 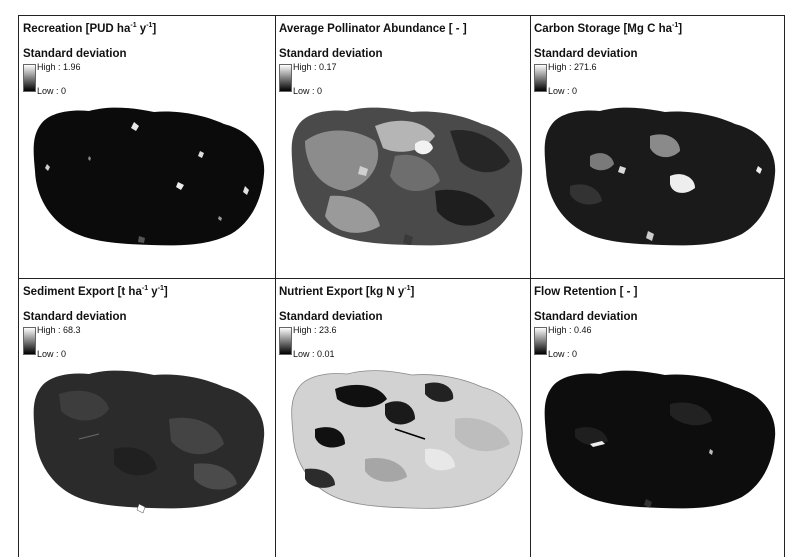 What do you see at coordinates (572, 67) in the screenshot?
I see `legend-high: High : 271.6` at bounding box center [572, 67].